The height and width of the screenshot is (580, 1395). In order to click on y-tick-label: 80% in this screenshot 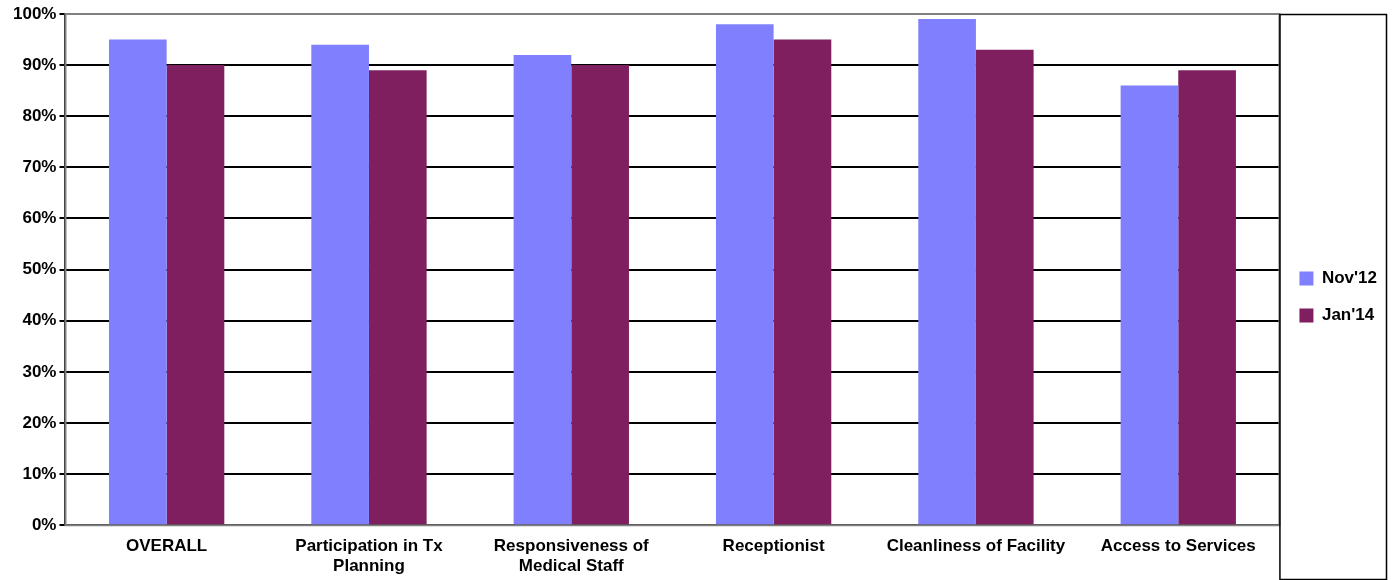, I will do `click(39, 115)`.